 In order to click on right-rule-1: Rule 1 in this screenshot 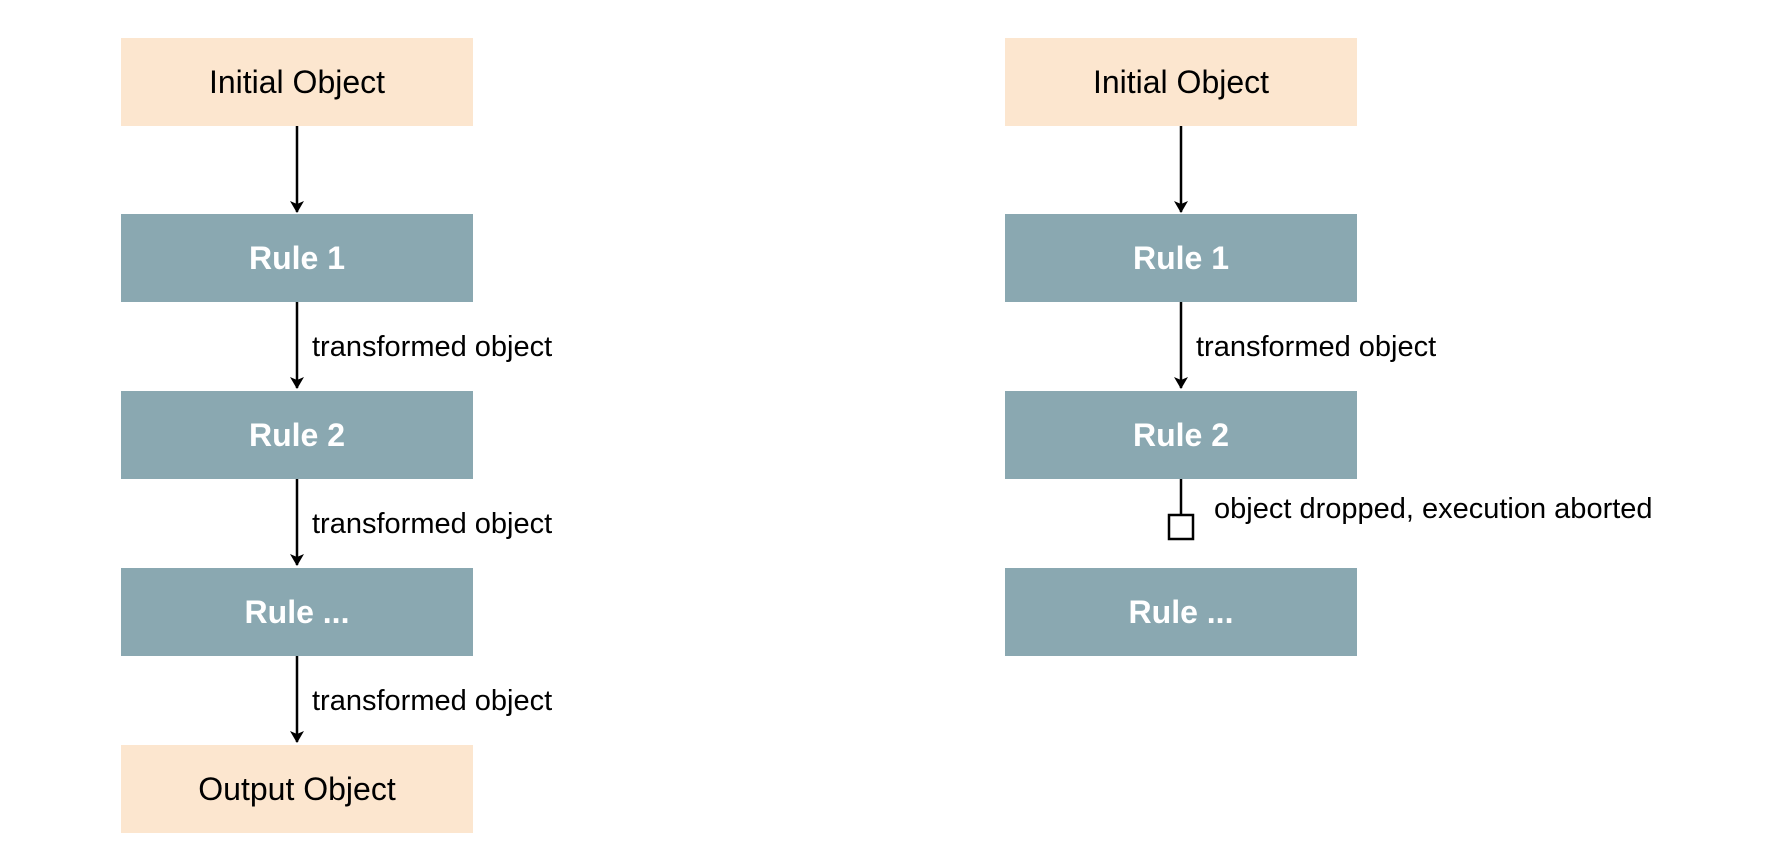, I will do `click(1181, 258)`.